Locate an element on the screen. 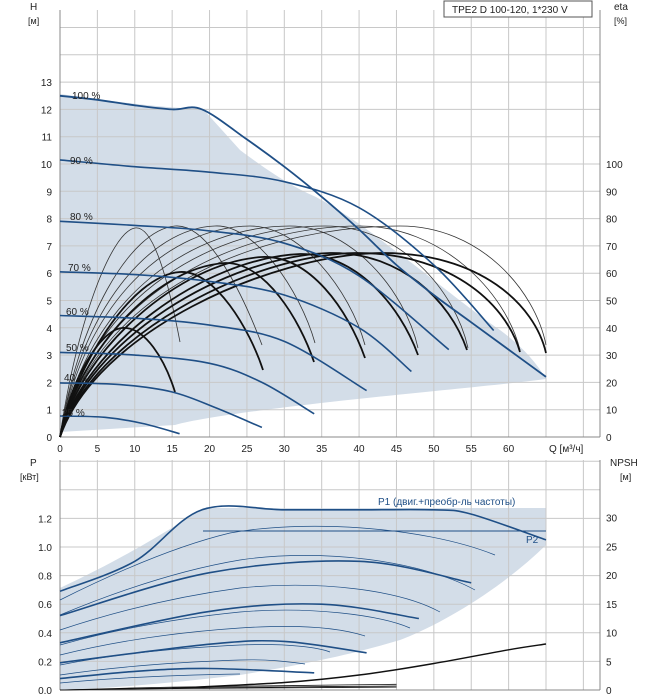  eta-tick-label: 70 is located at coordinates (612, 247).